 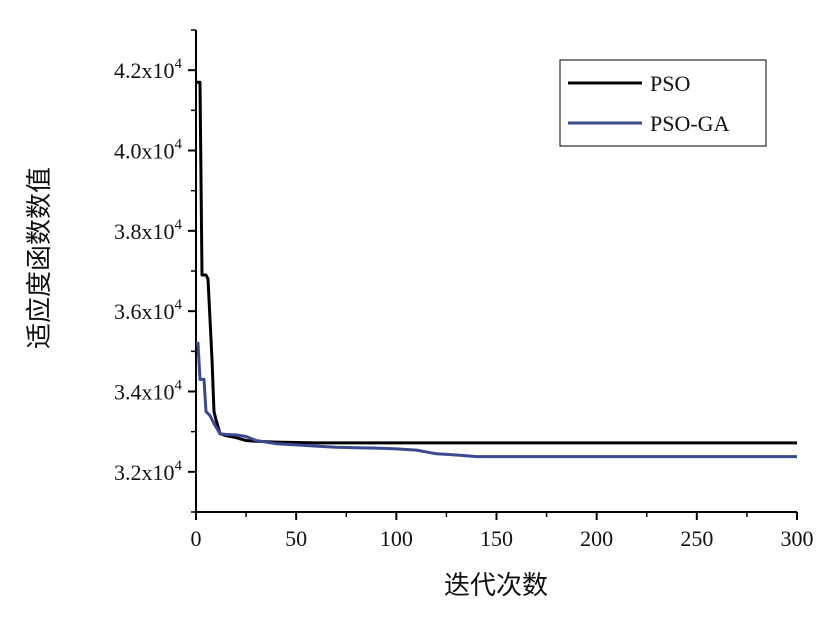 What do you see at coordinates (797, 538) in the screenshot?
I see `x-tick-label: 300` at bounding box center [797, 538].